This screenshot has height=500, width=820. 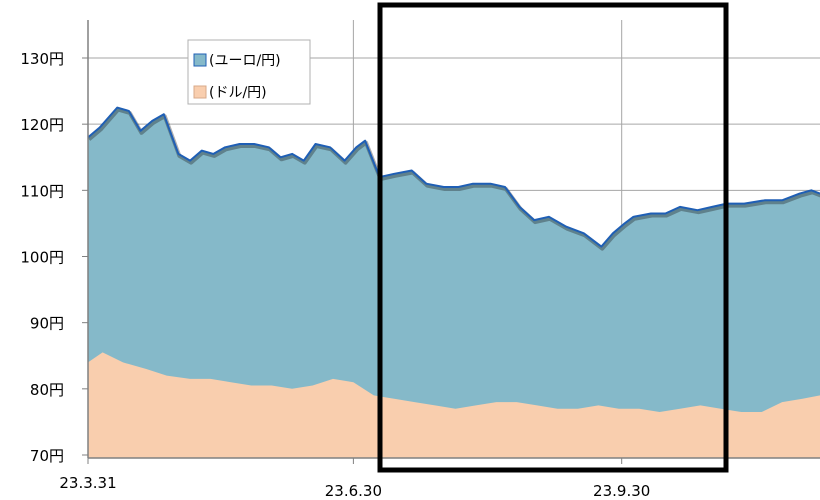 What do you see at coordinates (42, 191) in the screenshot?
I see `y-tick-label: 110円` at bounding box center [42, 191].